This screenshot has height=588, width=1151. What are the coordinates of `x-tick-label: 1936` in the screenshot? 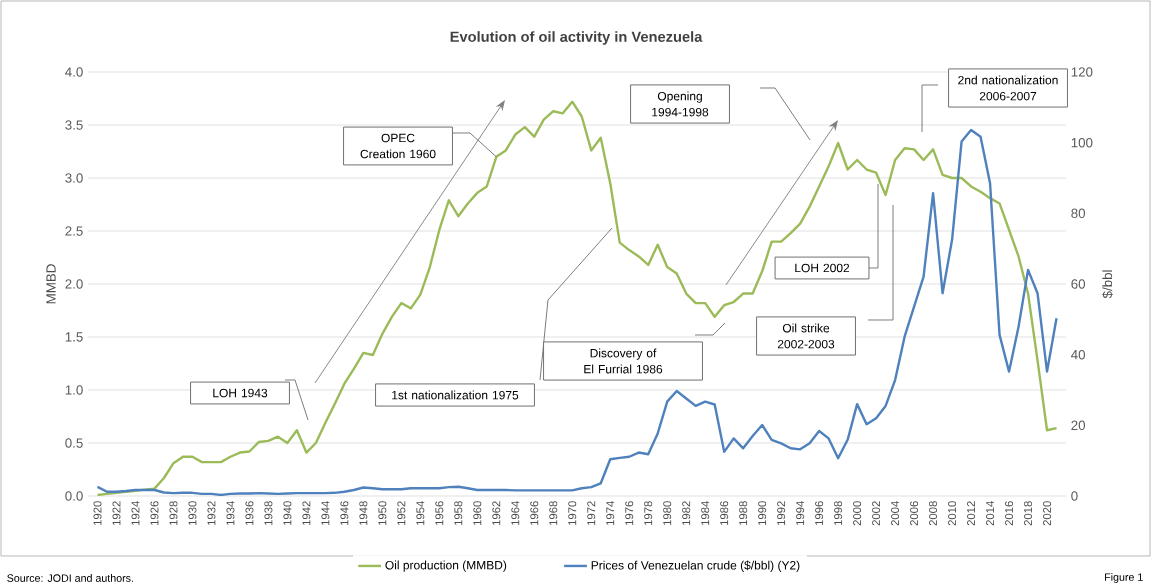 It's located at (249, 513).